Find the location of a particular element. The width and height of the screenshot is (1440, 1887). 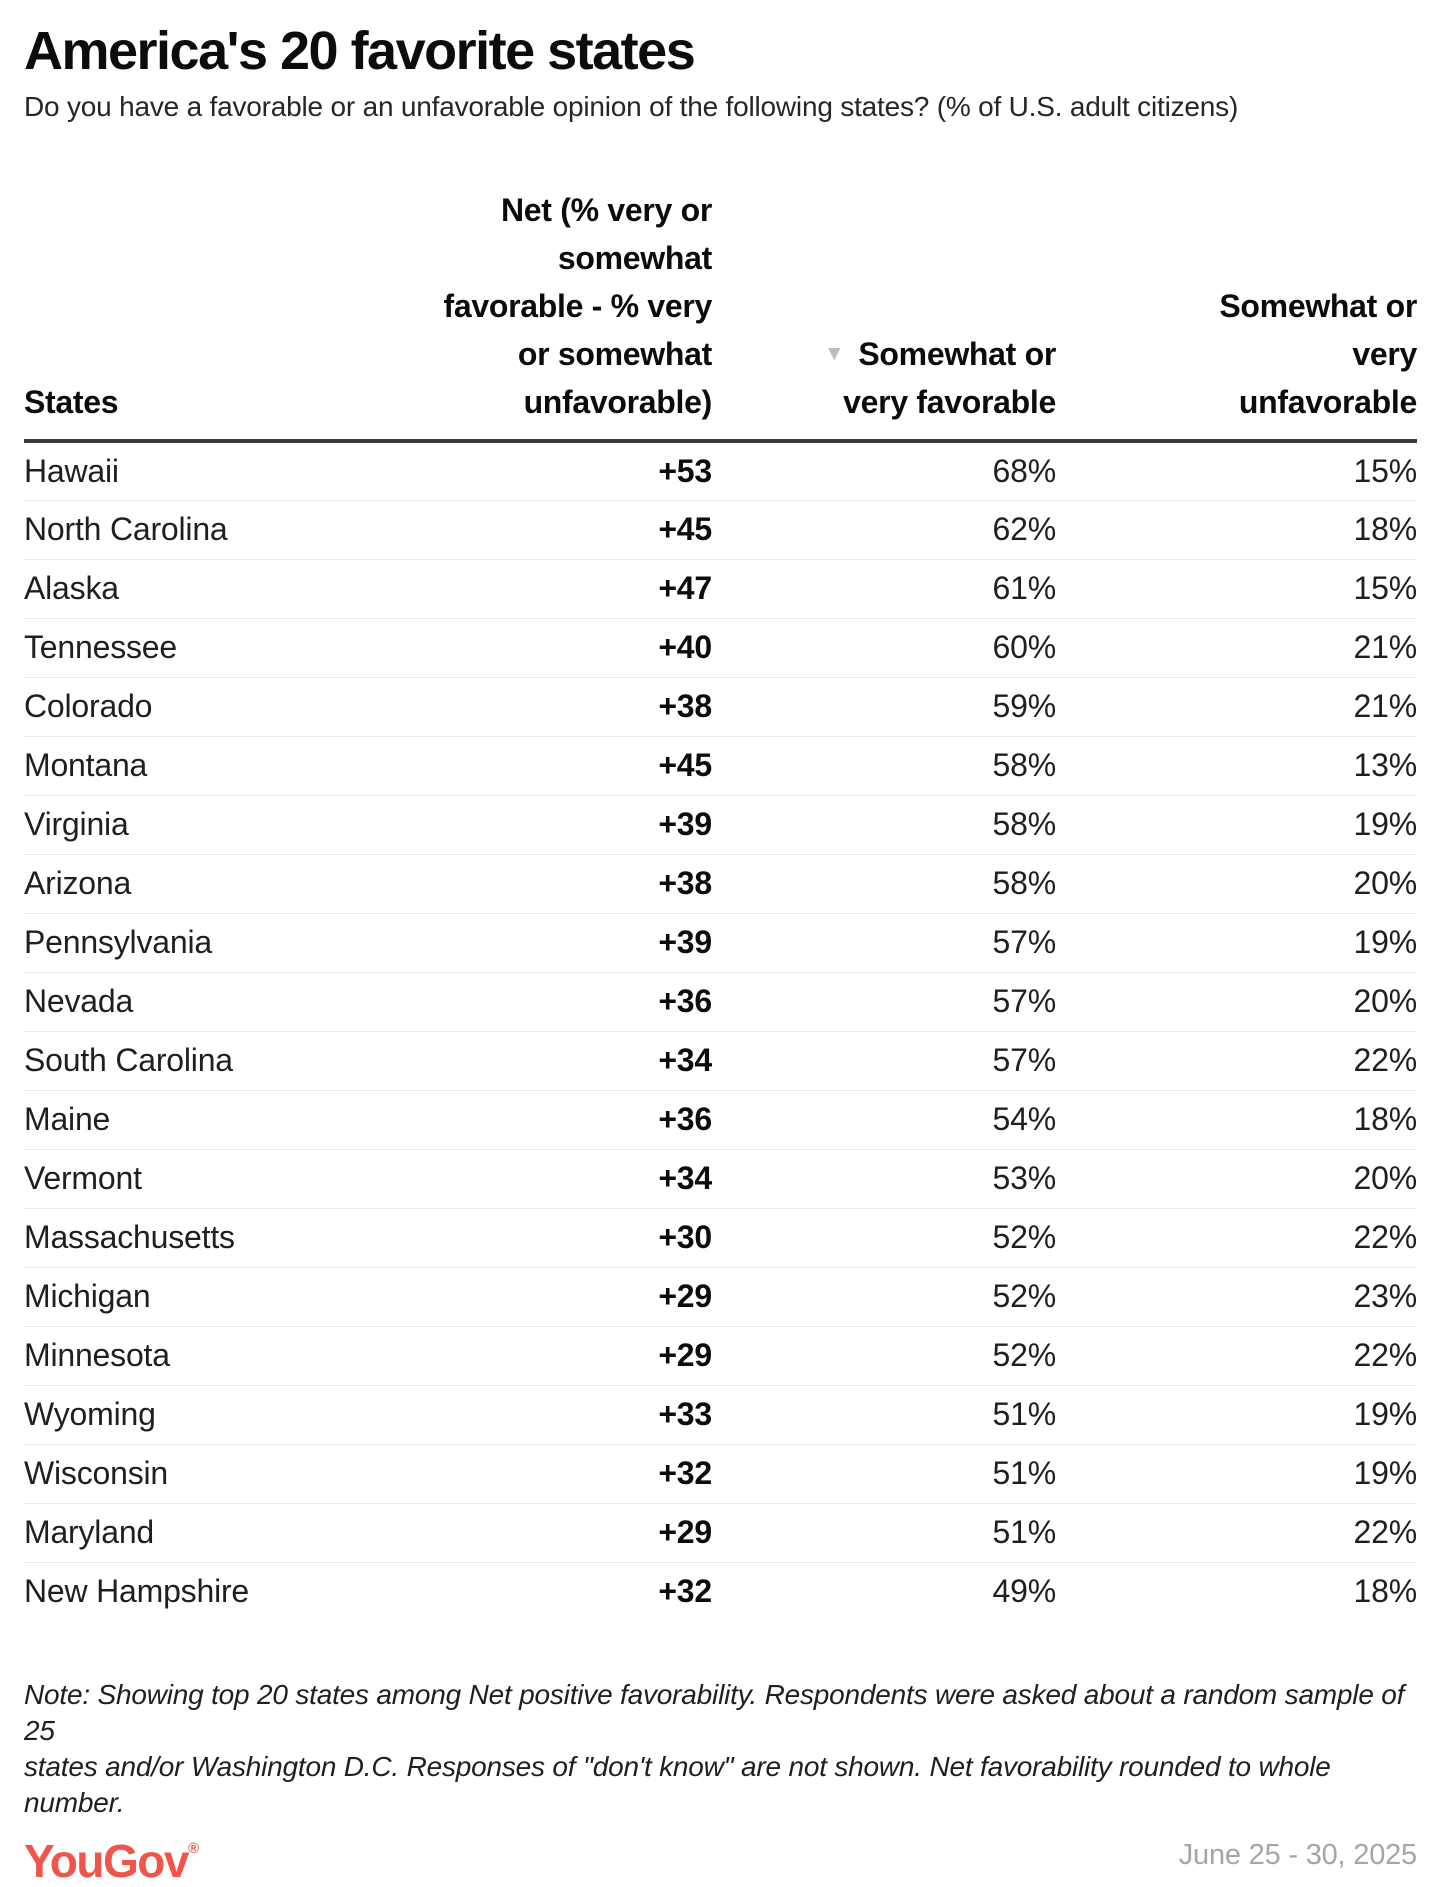

table-row: Vermont +34 53% 20% is located at coordinates (720, 1179).